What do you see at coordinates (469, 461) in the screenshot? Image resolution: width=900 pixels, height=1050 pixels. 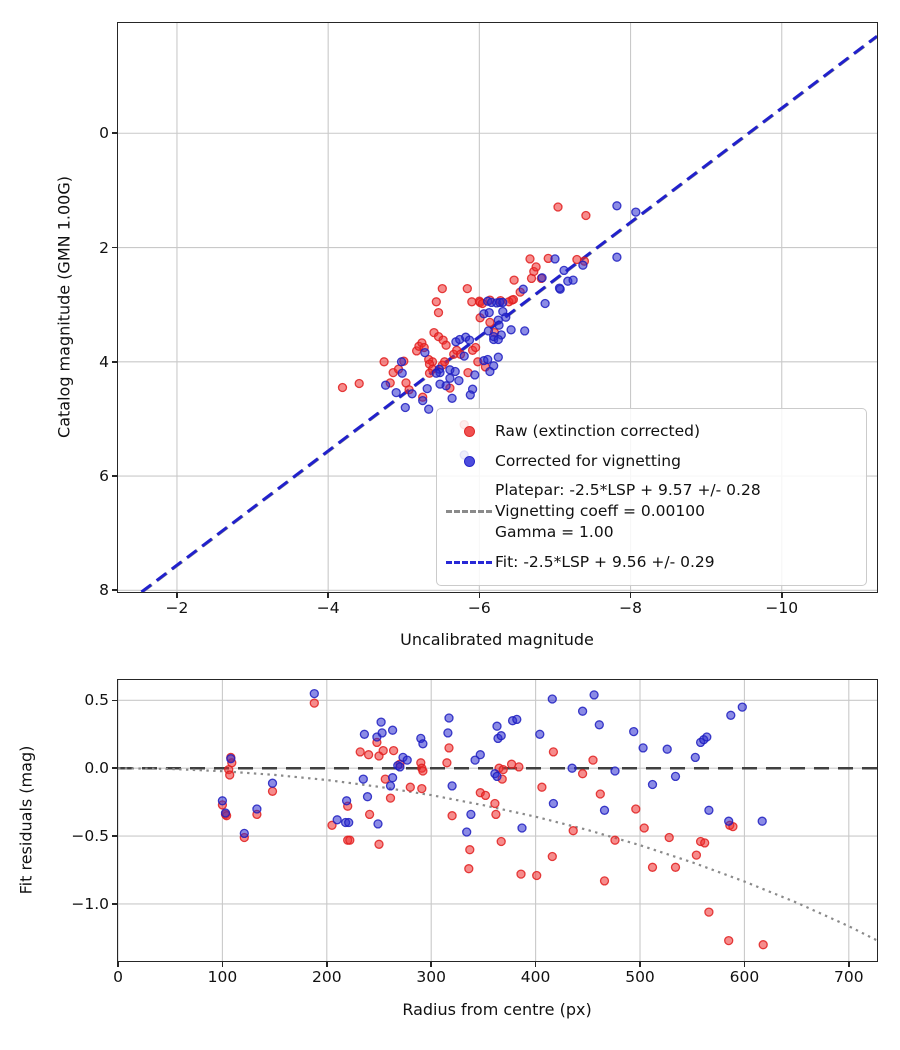 I see `corrected-marker-icon` at bounding box center [469, 461].